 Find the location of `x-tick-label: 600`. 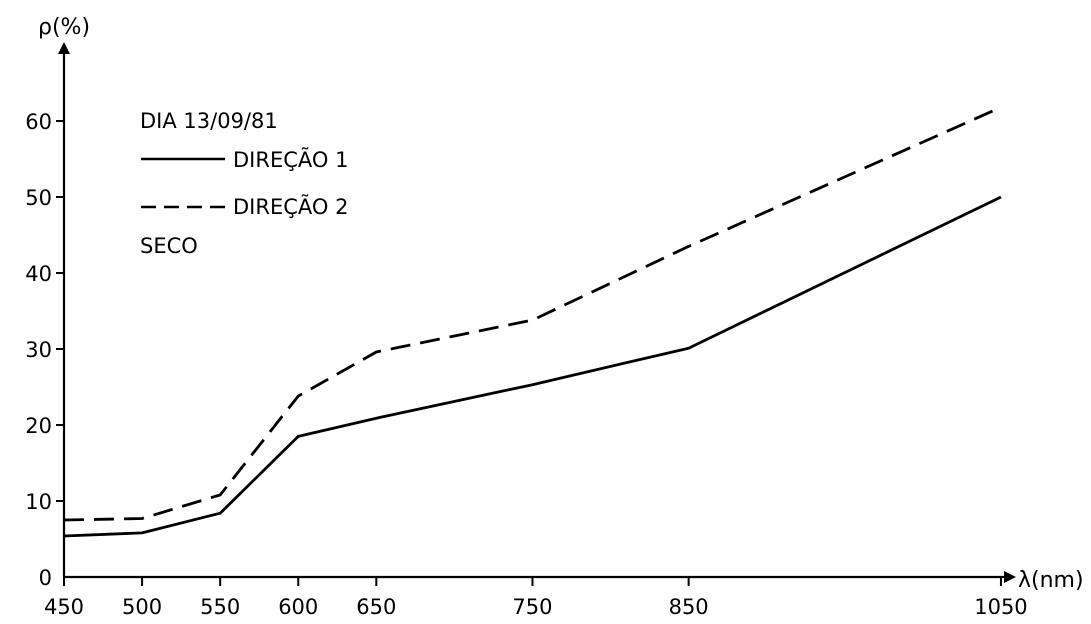

x-tick-label: 600 is located at coordinates (298, 607).